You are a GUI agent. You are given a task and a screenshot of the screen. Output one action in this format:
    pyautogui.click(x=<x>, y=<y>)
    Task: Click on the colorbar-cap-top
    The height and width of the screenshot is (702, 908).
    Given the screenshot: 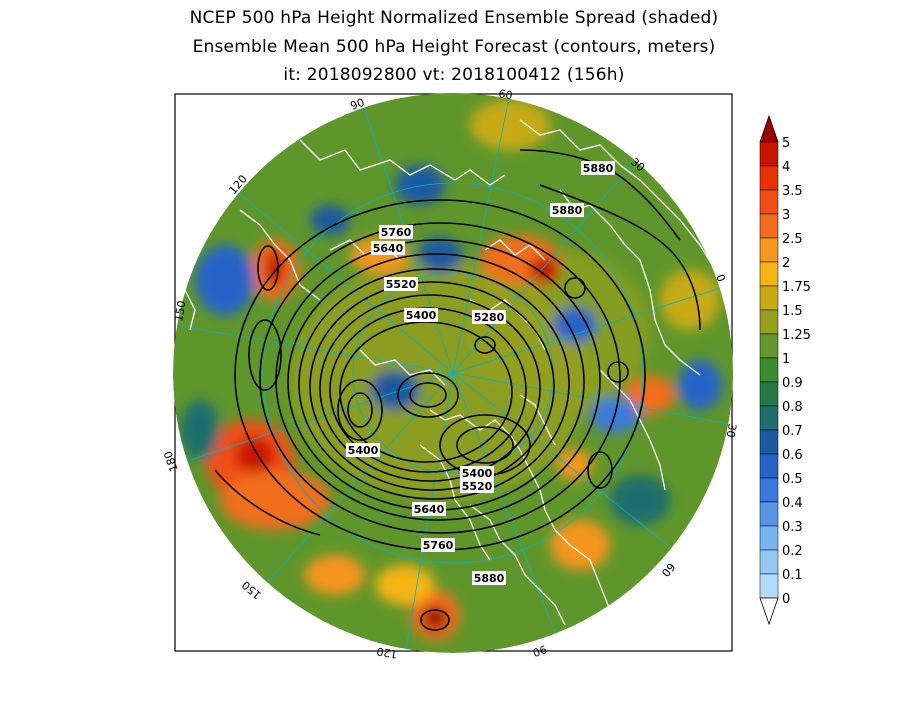 What is the action you would take?
    pyautogui.click(x=769, y=128)
    